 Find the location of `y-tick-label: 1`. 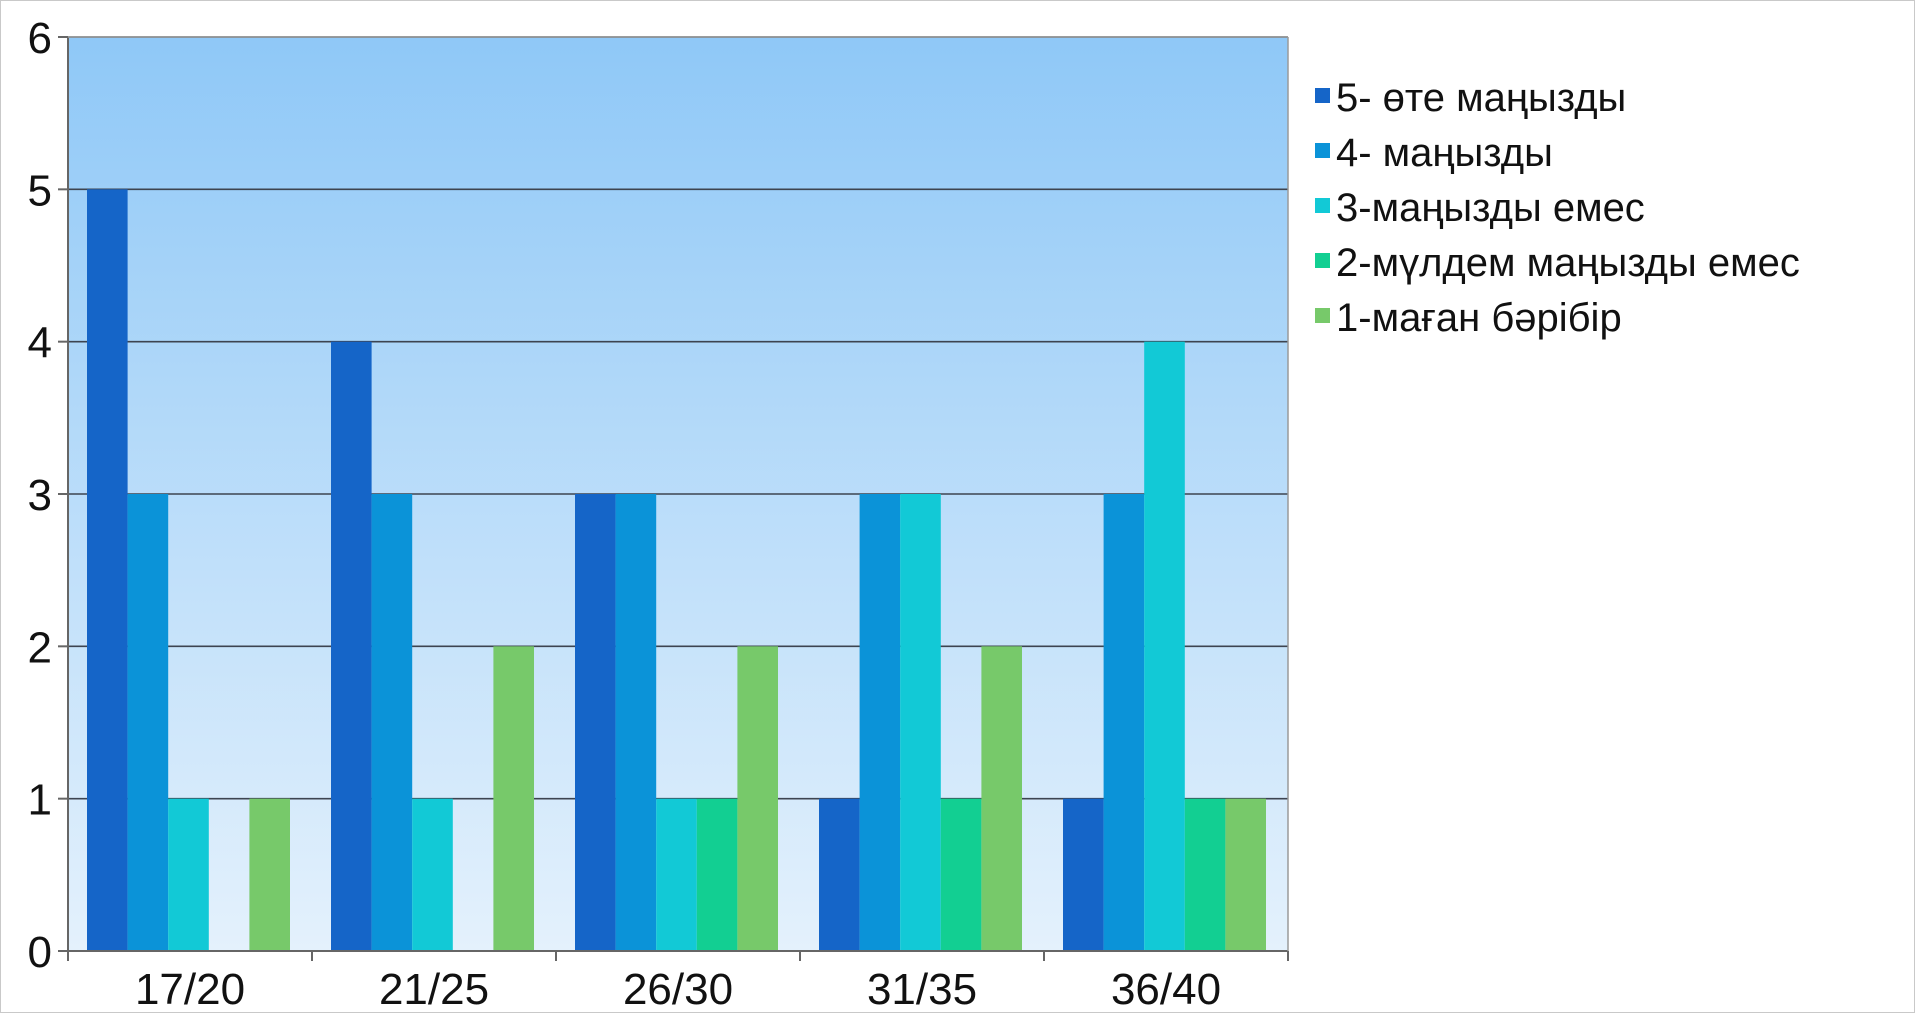

y-tick-label: 1 is located at coordinates (40, 800).